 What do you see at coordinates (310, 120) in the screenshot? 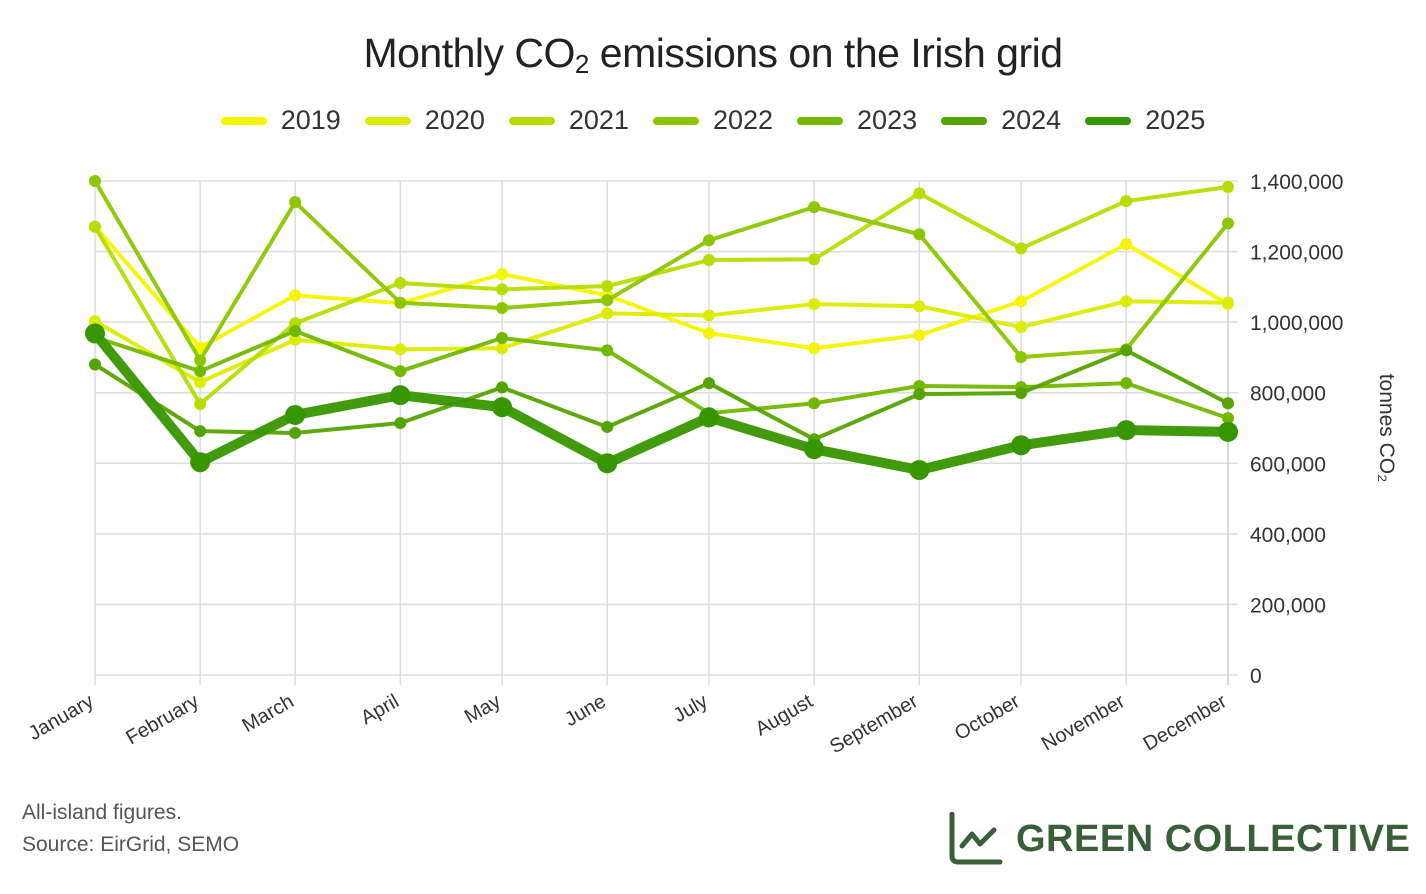
I see `legend-label: 2019` at bounding box center [310, 120].